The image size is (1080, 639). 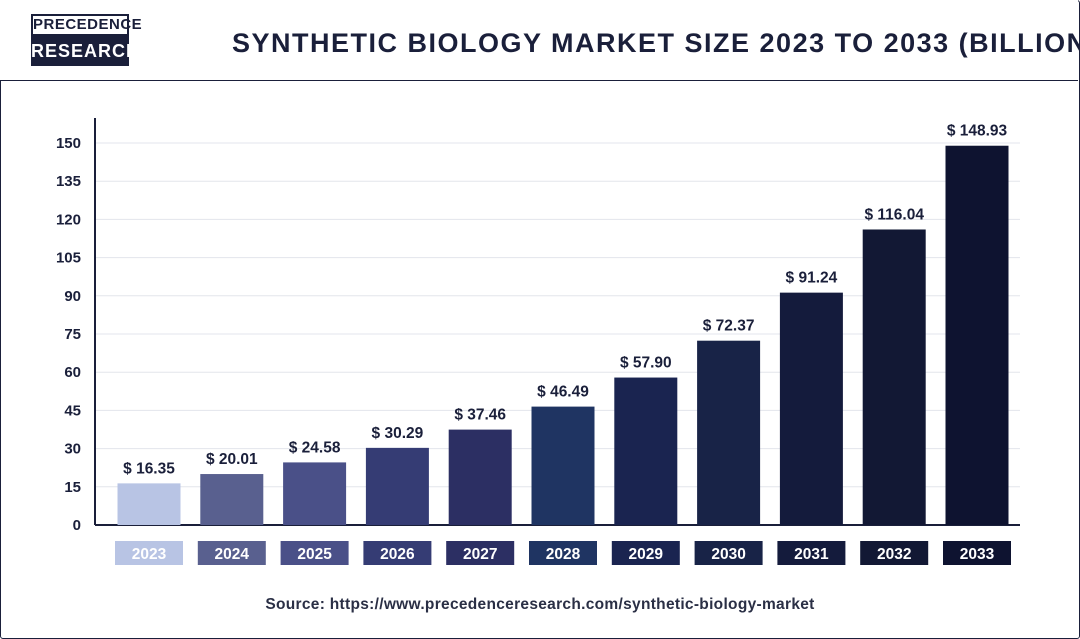 I want to click on x-label-box-2028, so click(x=563, y=553).